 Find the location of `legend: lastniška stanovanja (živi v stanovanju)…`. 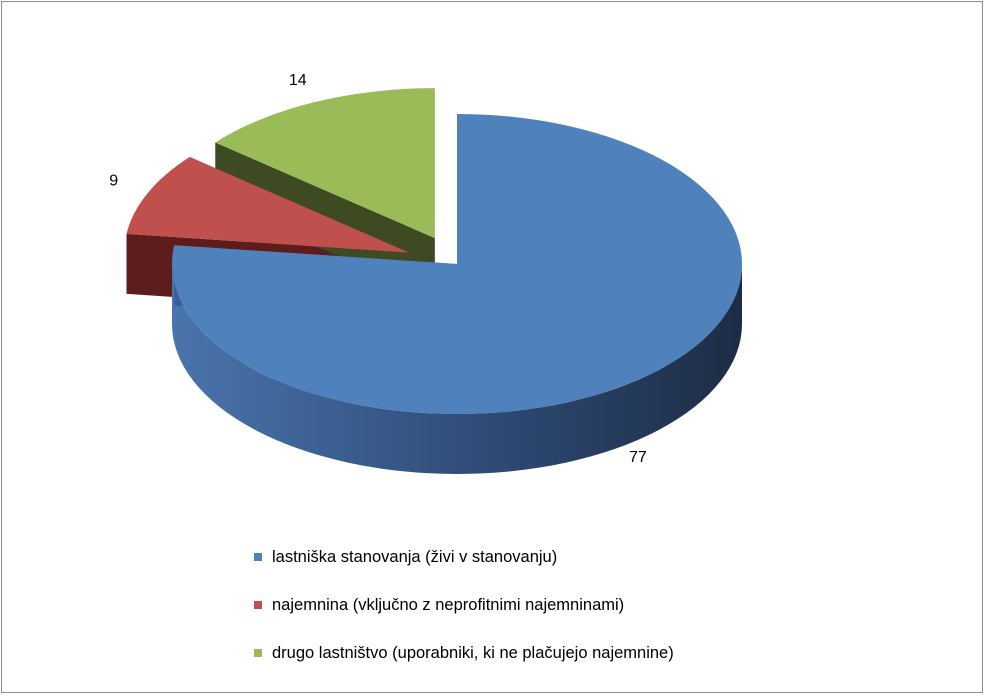

legend: lastniška stanovanja (živi v stanovanju)… is located at coordinates (464, 605).